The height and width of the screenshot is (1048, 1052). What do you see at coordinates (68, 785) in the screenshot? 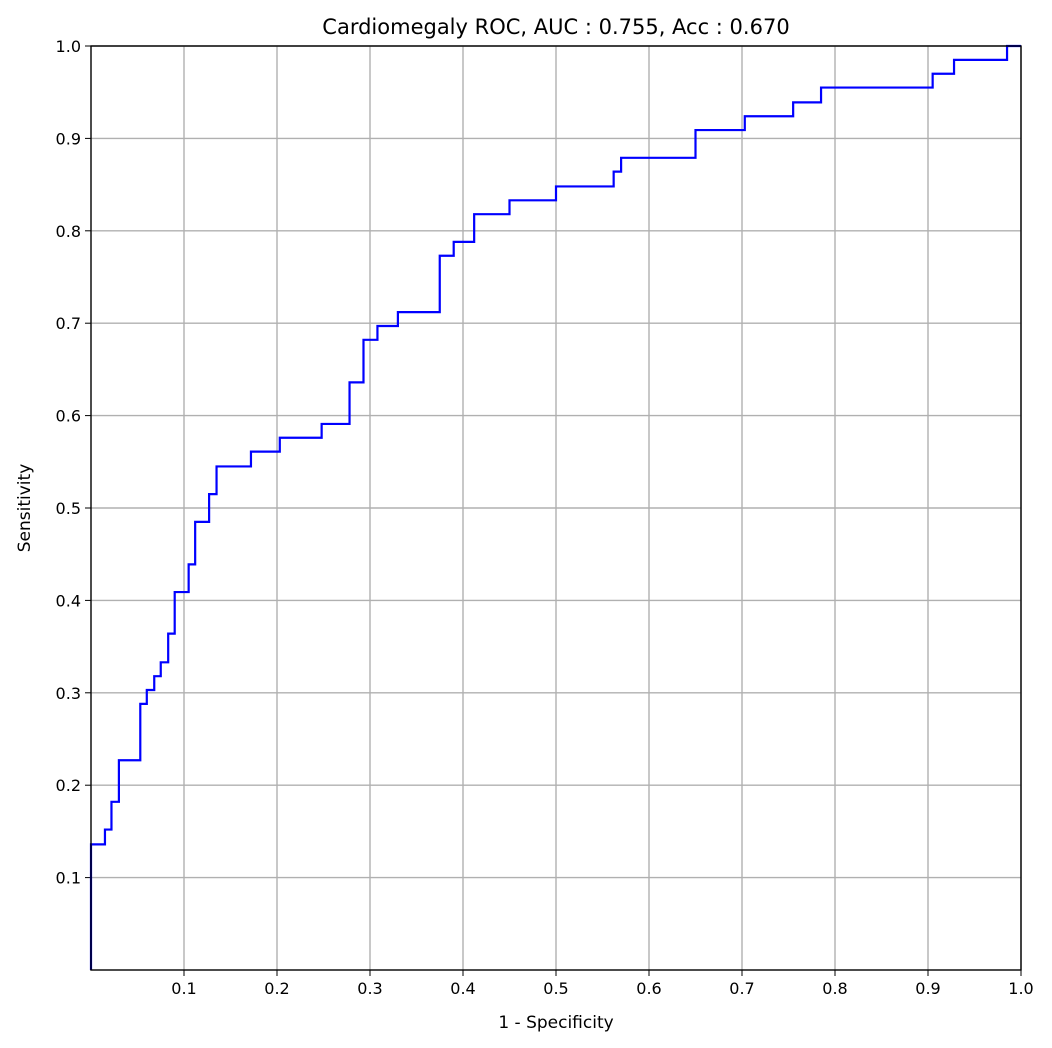
I see `y-tick-label: 0.2` at bounding box center [68, 785].